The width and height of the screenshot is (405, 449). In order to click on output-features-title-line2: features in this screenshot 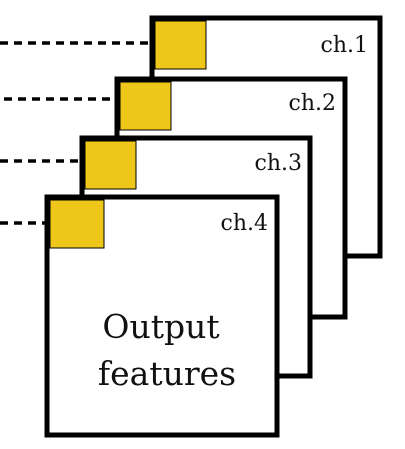, I will do `click(167, 373)`.